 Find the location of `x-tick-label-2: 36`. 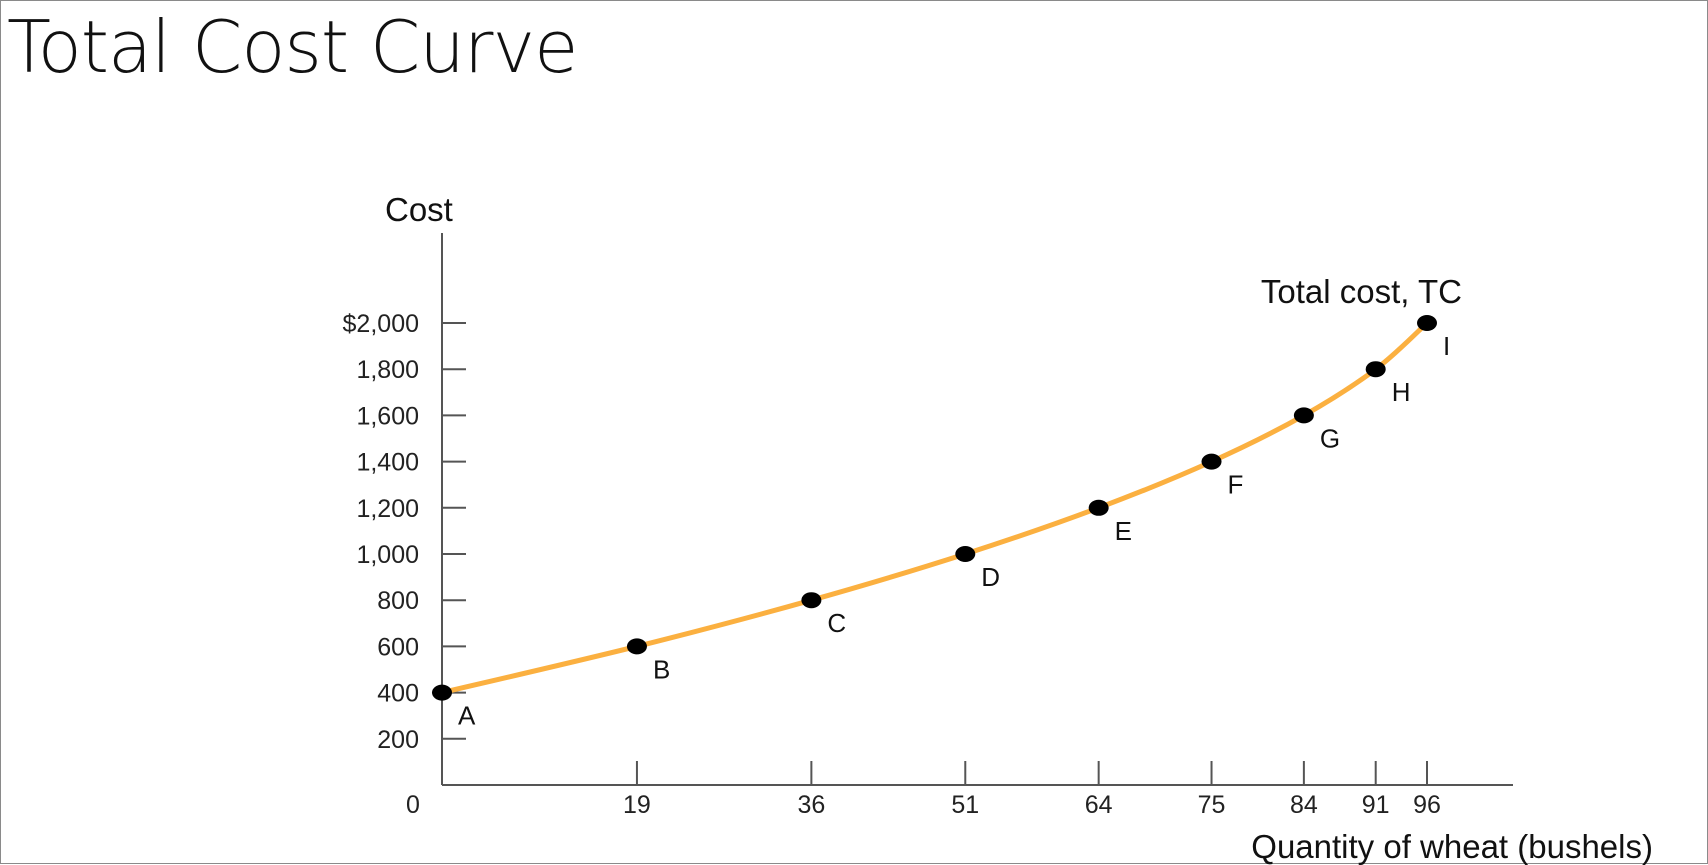

x-tick-label-2: 36 is located at coordinates (811, 805).